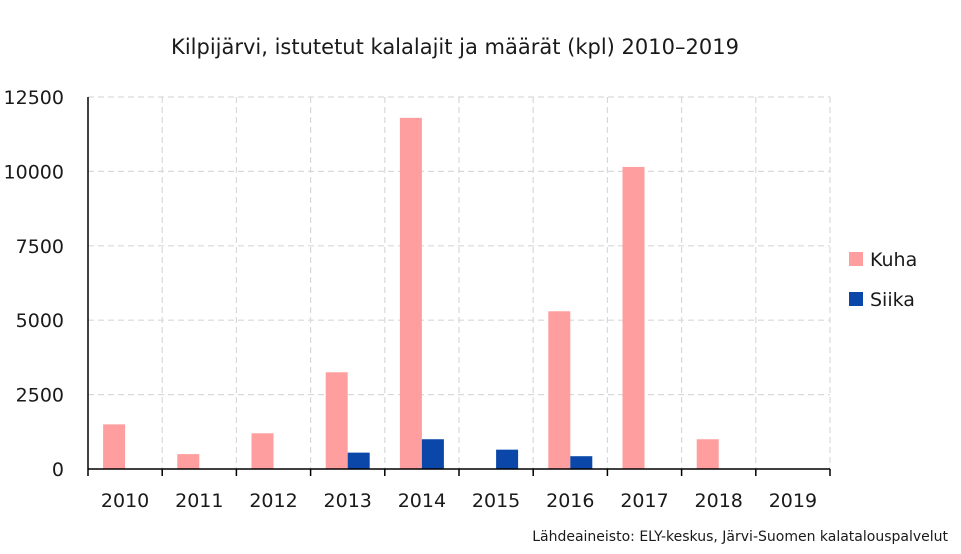 This screenshot has height=554, width=961. I want to click on bar-kuha-2016, so click(559, 390).